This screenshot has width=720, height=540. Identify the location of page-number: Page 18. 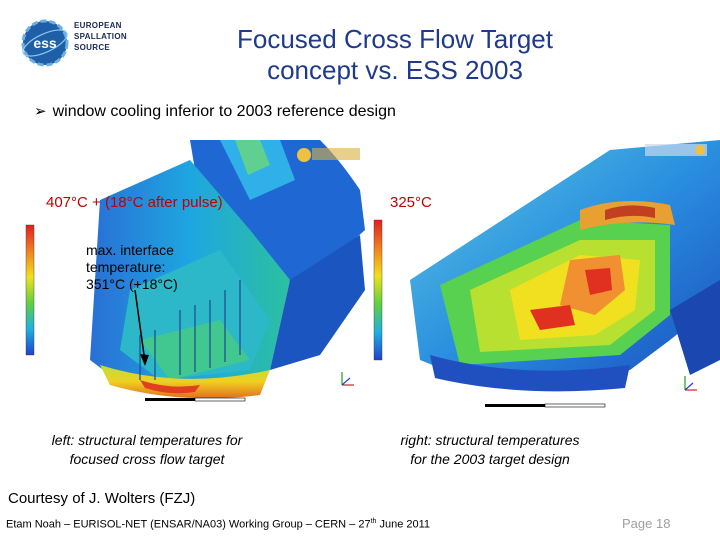
(646, 523).